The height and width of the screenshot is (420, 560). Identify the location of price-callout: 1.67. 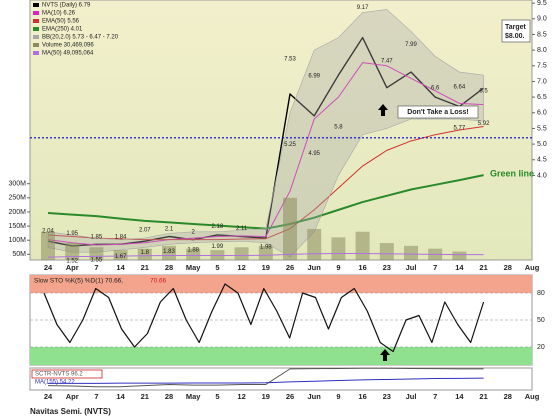
(121, 257).